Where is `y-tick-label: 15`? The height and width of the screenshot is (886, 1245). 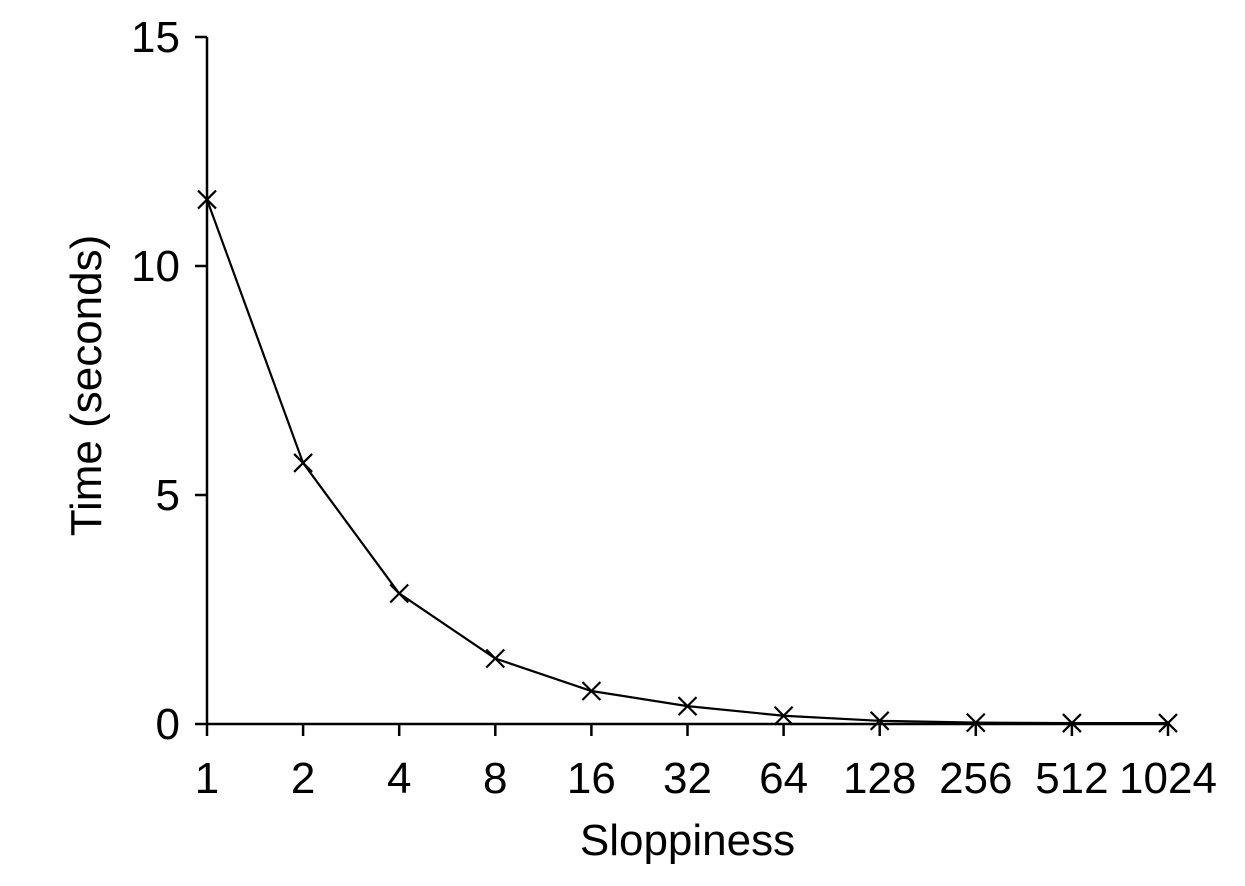
y-tick-label: 15 is located at coordinates (155, 37).